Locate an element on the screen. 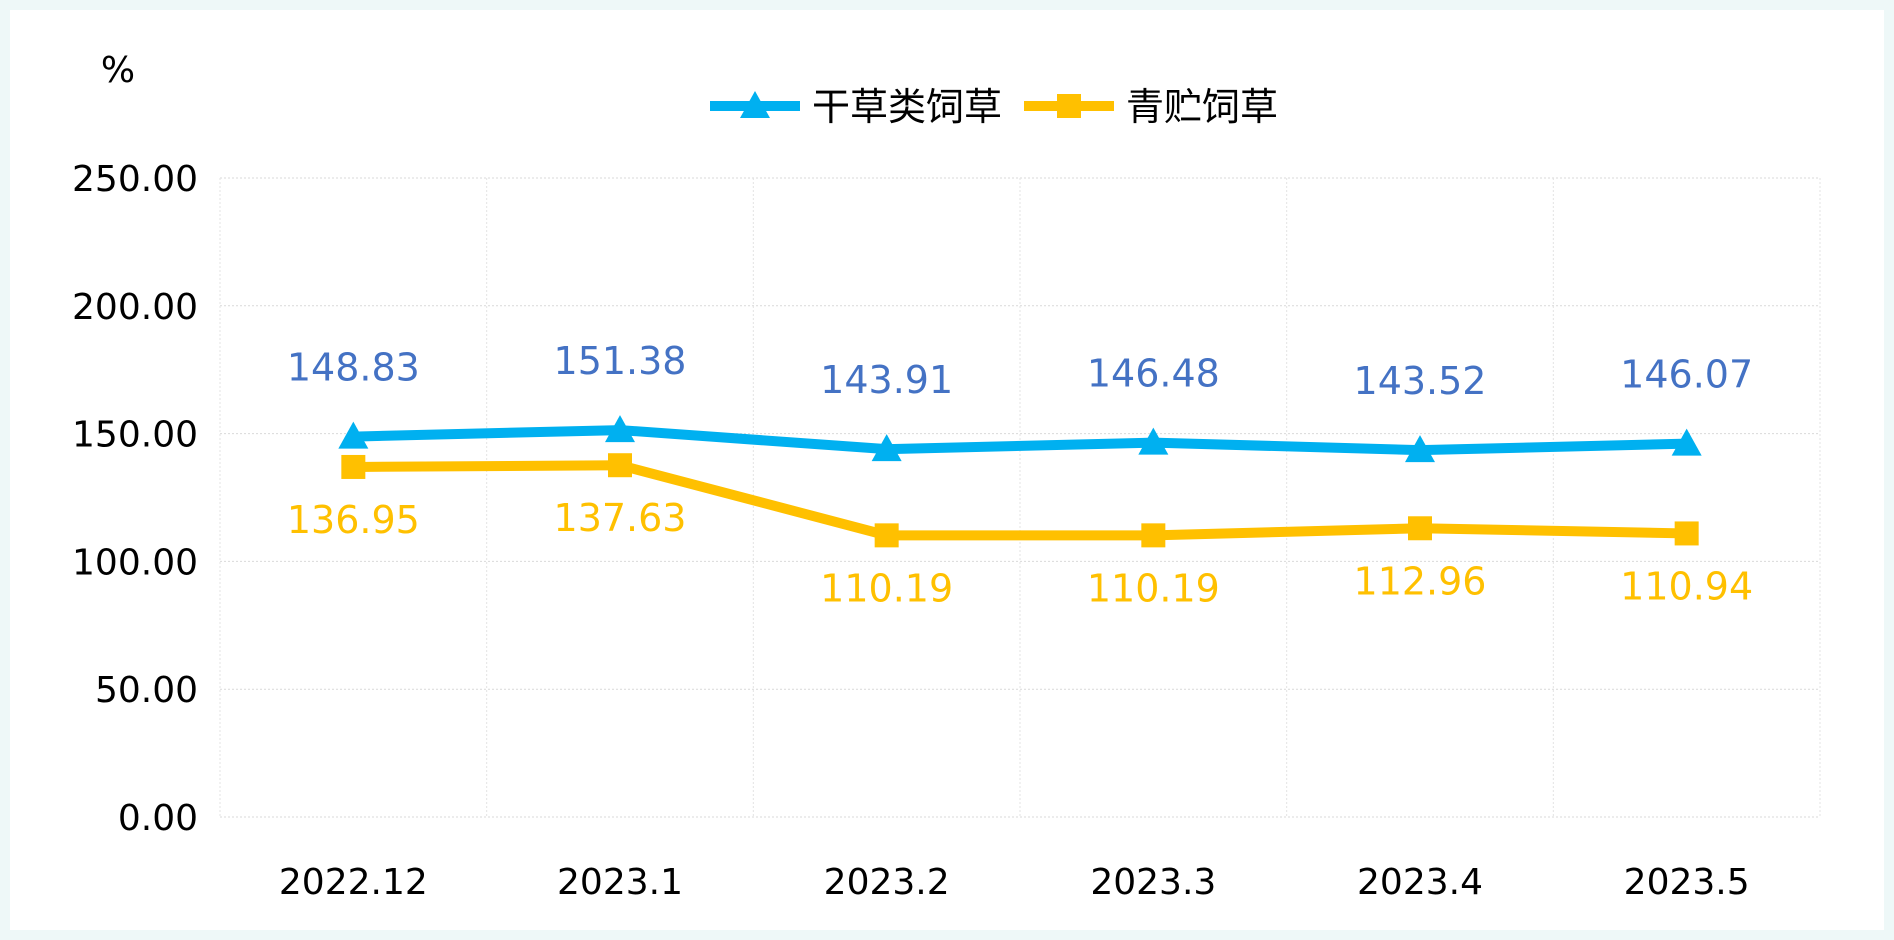  data-label-hay: 143.91 is located at coordinates (886, 380).